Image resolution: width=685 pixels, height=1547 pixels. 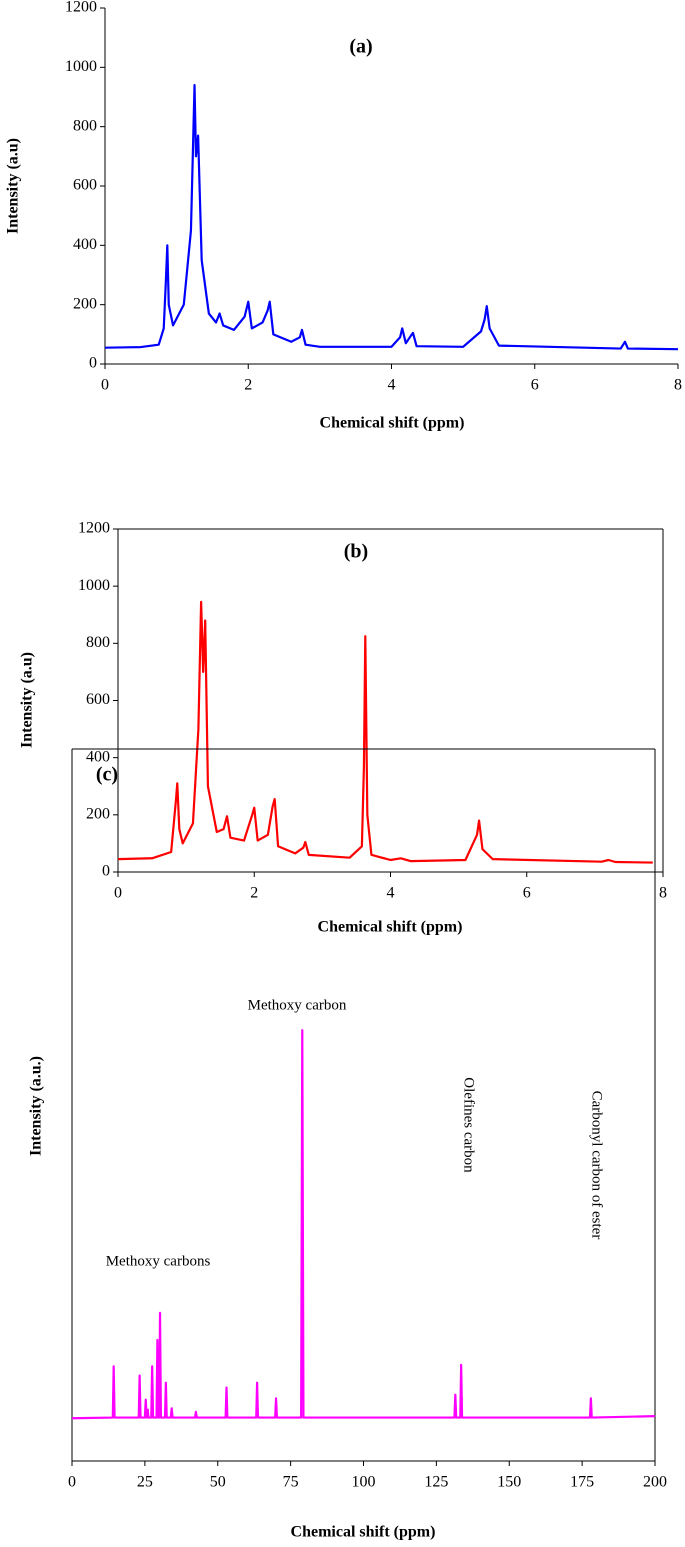 I want to click on x-tick-label: 150, so click(x=509, y=1482).